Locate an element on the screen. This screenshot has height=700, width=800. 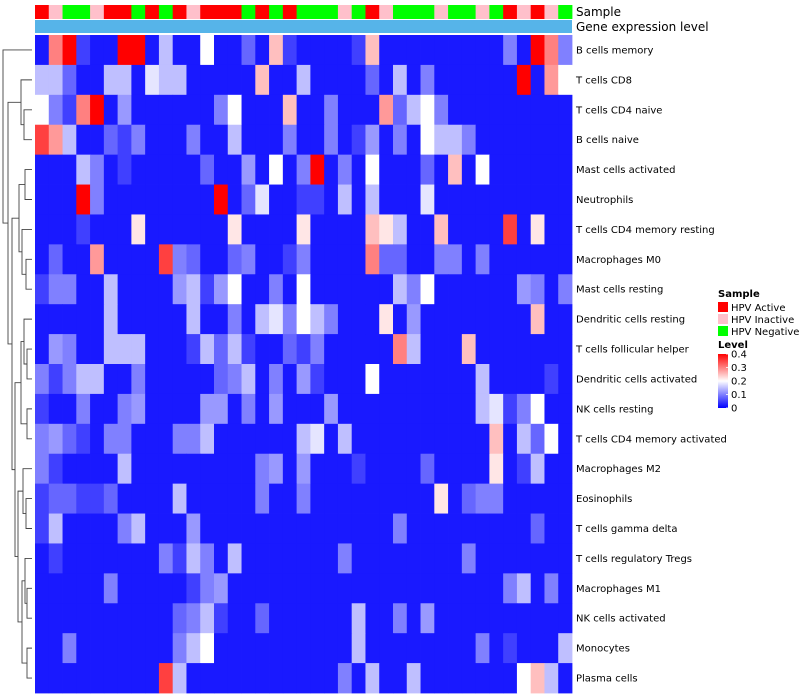
level-tick-label: 0.2 is located at coordinates (739, 382).